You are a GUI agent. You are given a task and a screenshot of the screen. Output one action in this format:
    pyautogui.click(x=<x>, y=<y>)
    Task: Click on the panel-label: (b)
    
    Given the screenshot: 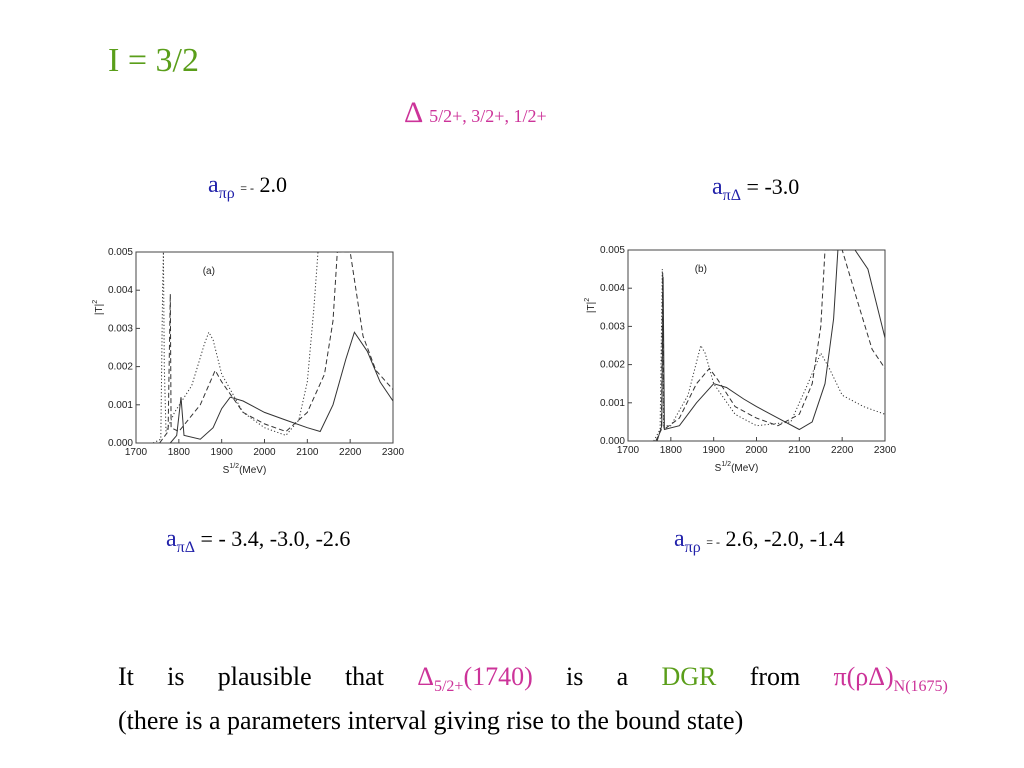 What is the action you would take?
    pyautogui.click(x=701, y=269)
    